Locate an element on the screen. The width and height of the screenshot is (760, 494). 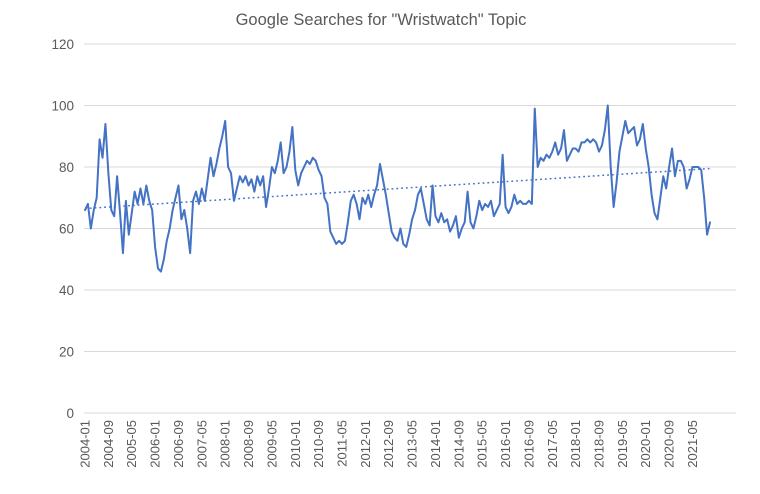
x-axis-tick-label: 2012-01 is located at coordinates (365, 444).